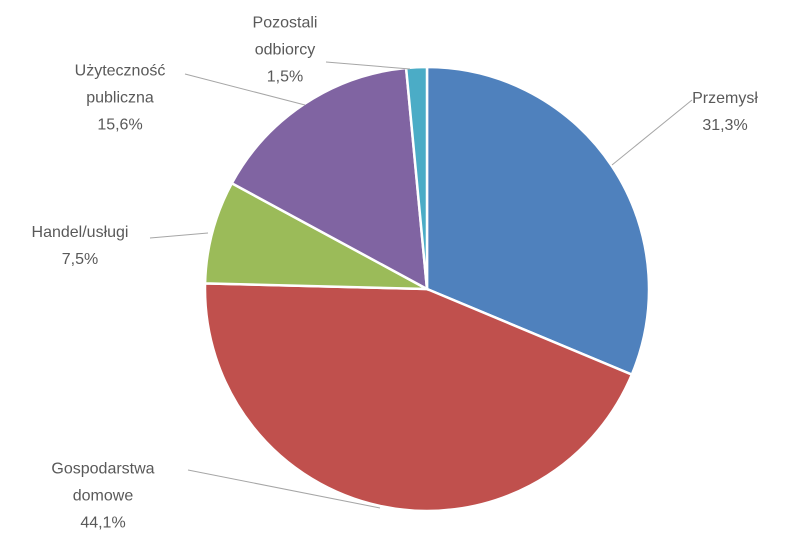 The height and width of the screenshot is (538, 787). I want to click on data-label: Pozostali odbiorcy 1,5%, so click(285, 50).